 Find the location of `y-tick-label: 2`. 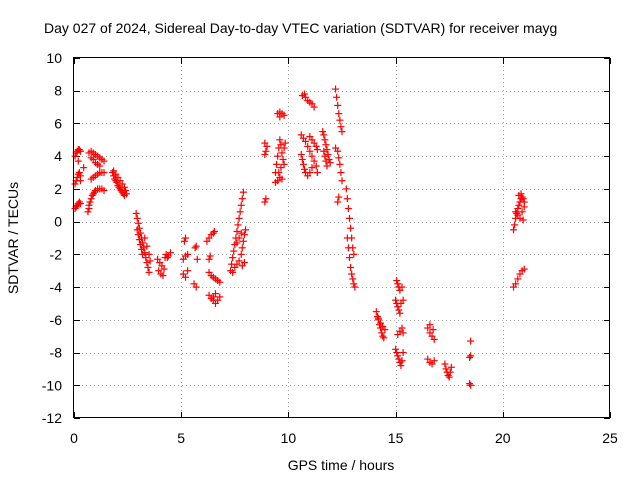

y-tick-label: 2 is located at coordinates (58, 189).